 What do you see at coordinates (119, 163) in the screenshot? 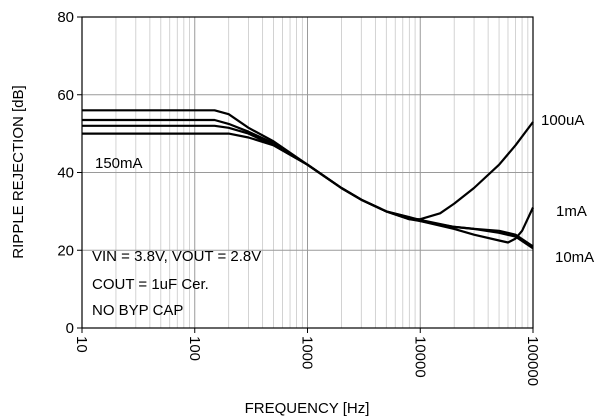
I see `legend-label-150ma: 150mA` at bounding box center [119, 163].